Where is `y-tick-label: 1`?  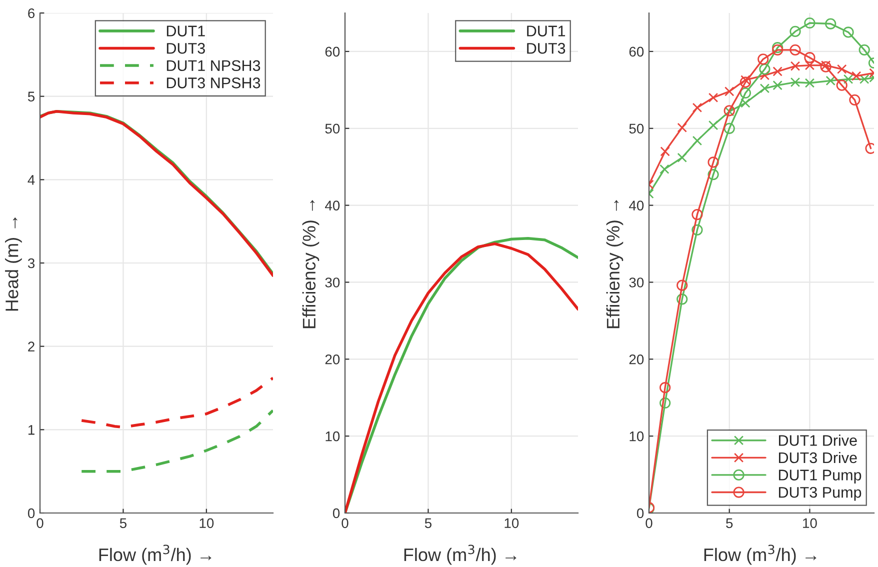
y-tick-label: 1 is located at coordinates (31, 430).